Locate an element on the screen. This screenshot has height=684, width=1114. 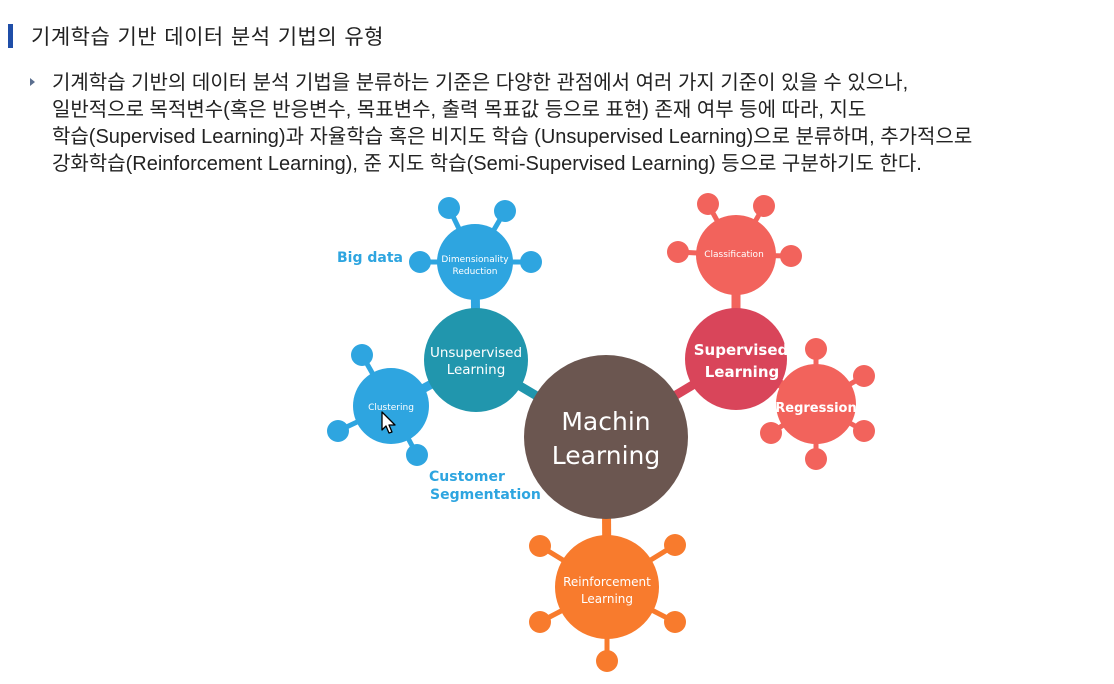
clustering-label: Clustering is located at coordinates (391, 408).